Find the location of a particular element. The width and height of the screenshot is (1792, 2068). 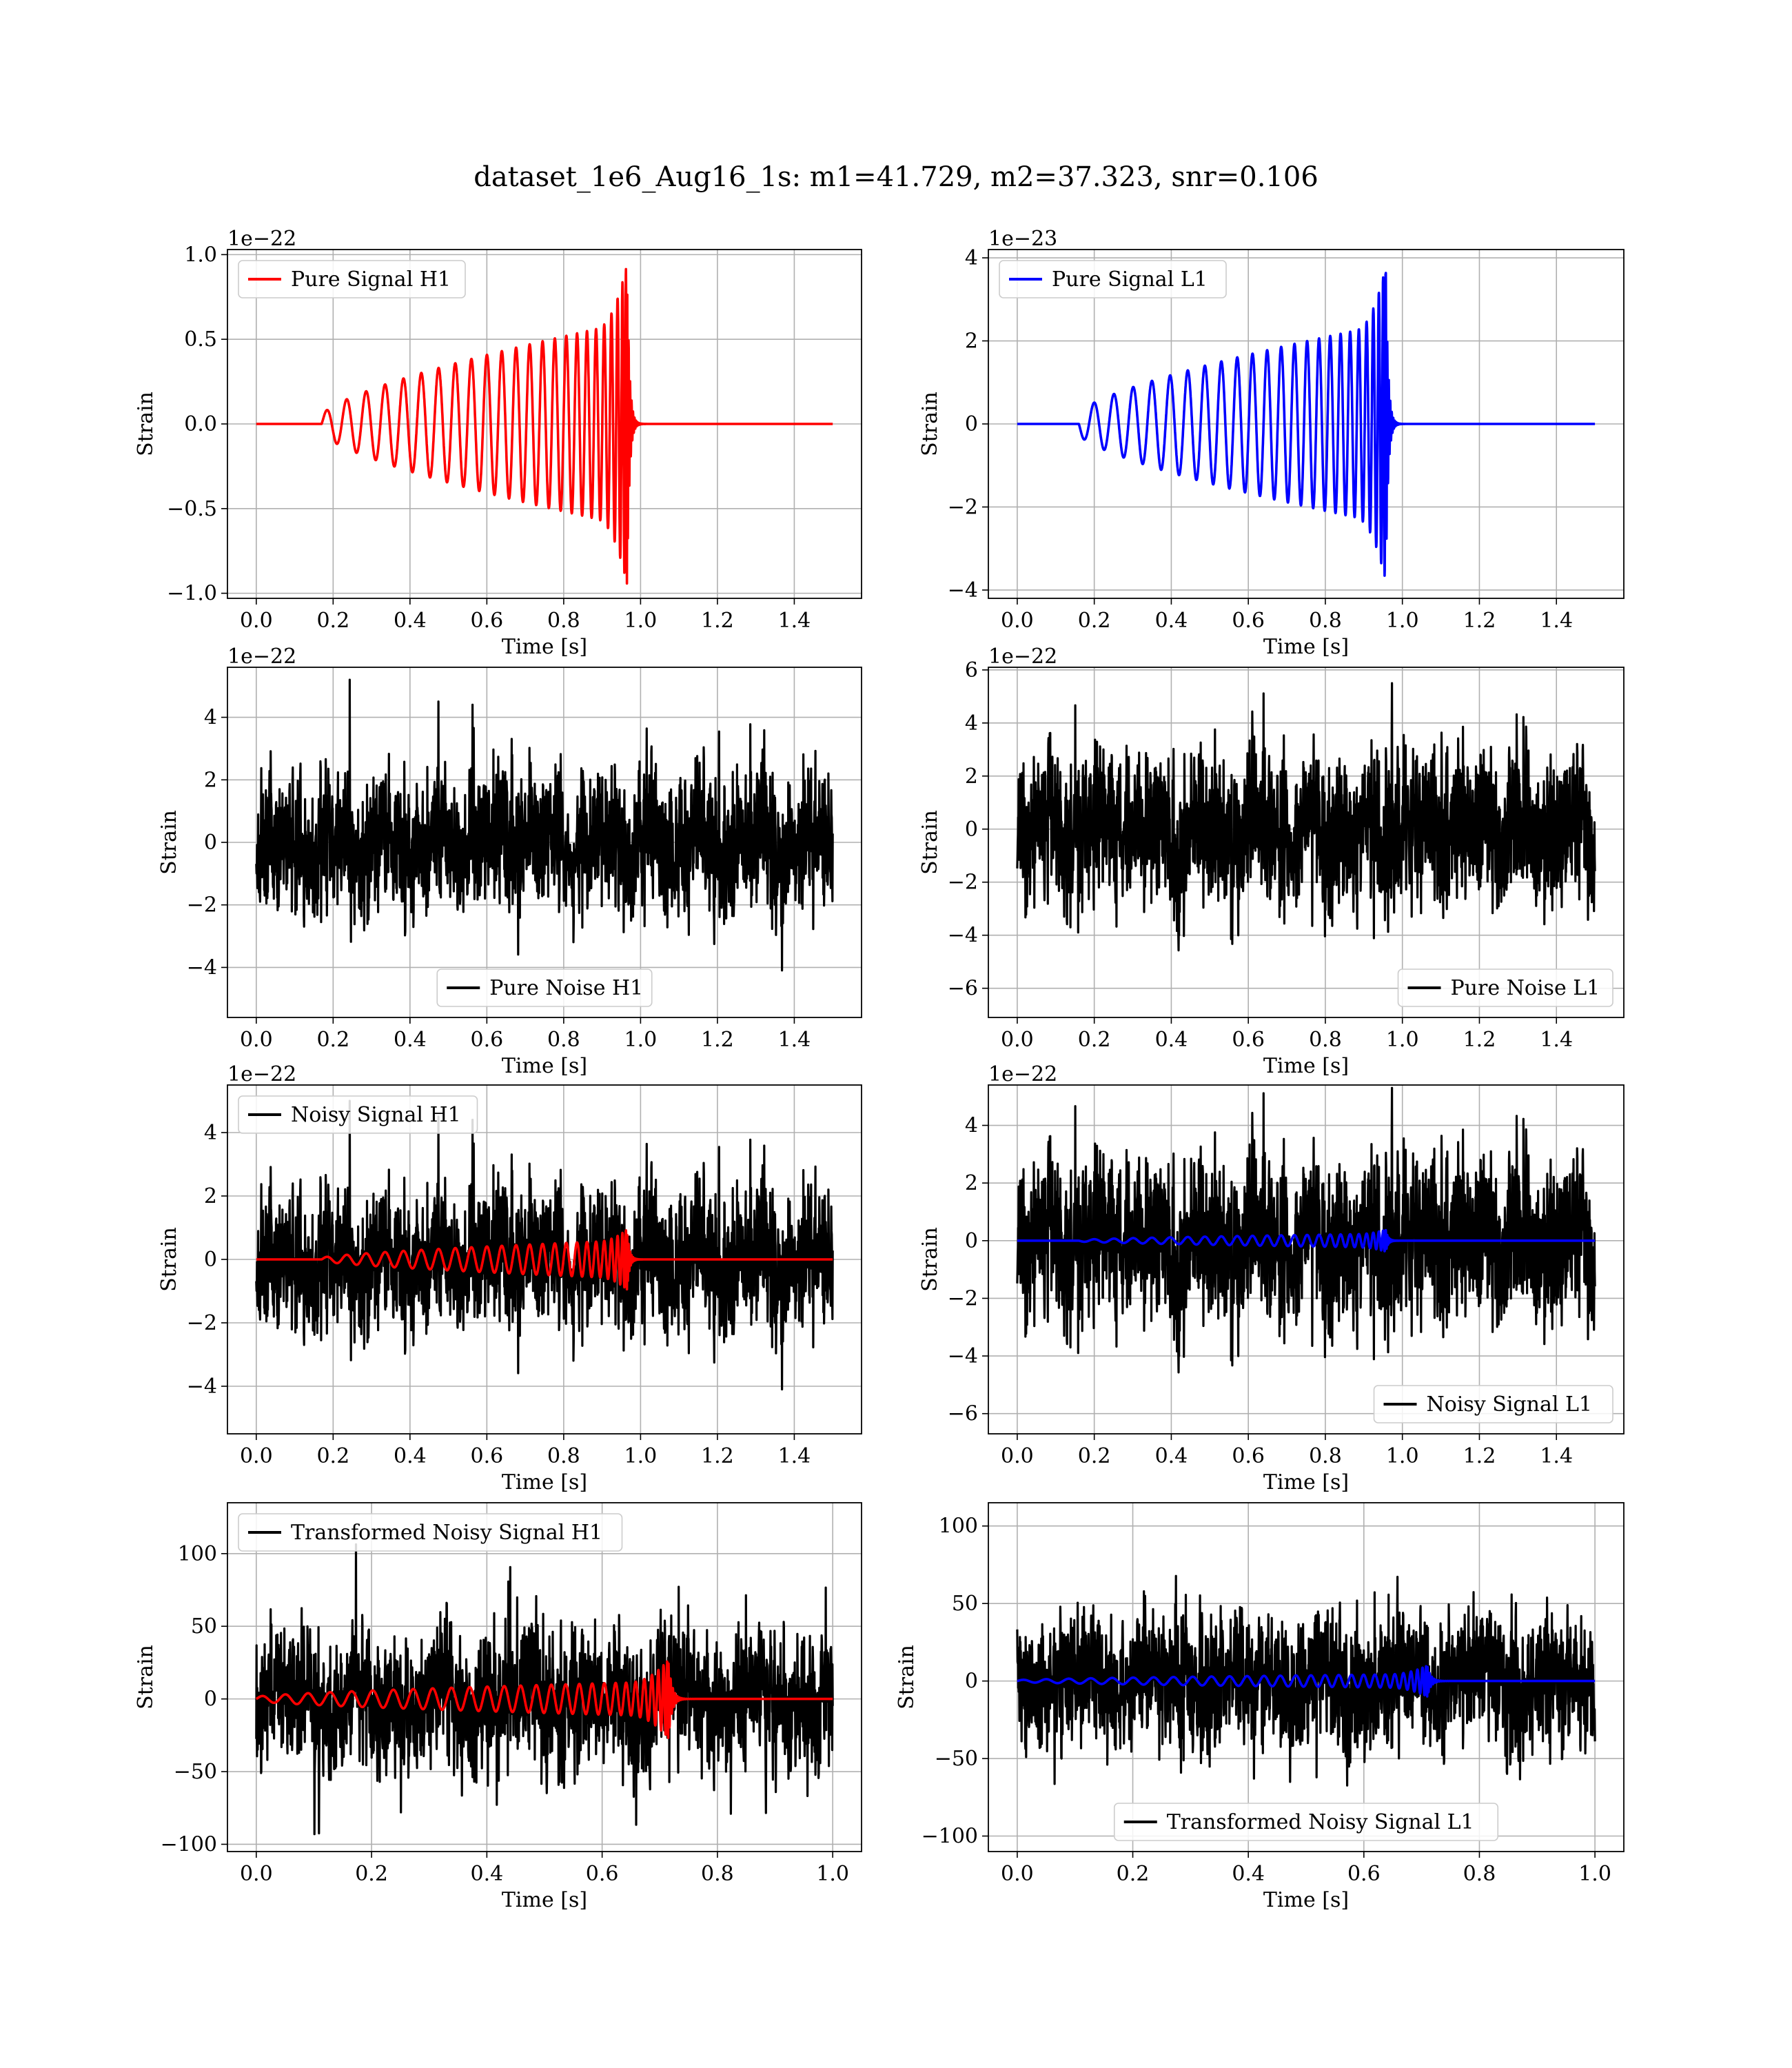

legend: Pure Noise H1 is located at coordinates (544, 988).